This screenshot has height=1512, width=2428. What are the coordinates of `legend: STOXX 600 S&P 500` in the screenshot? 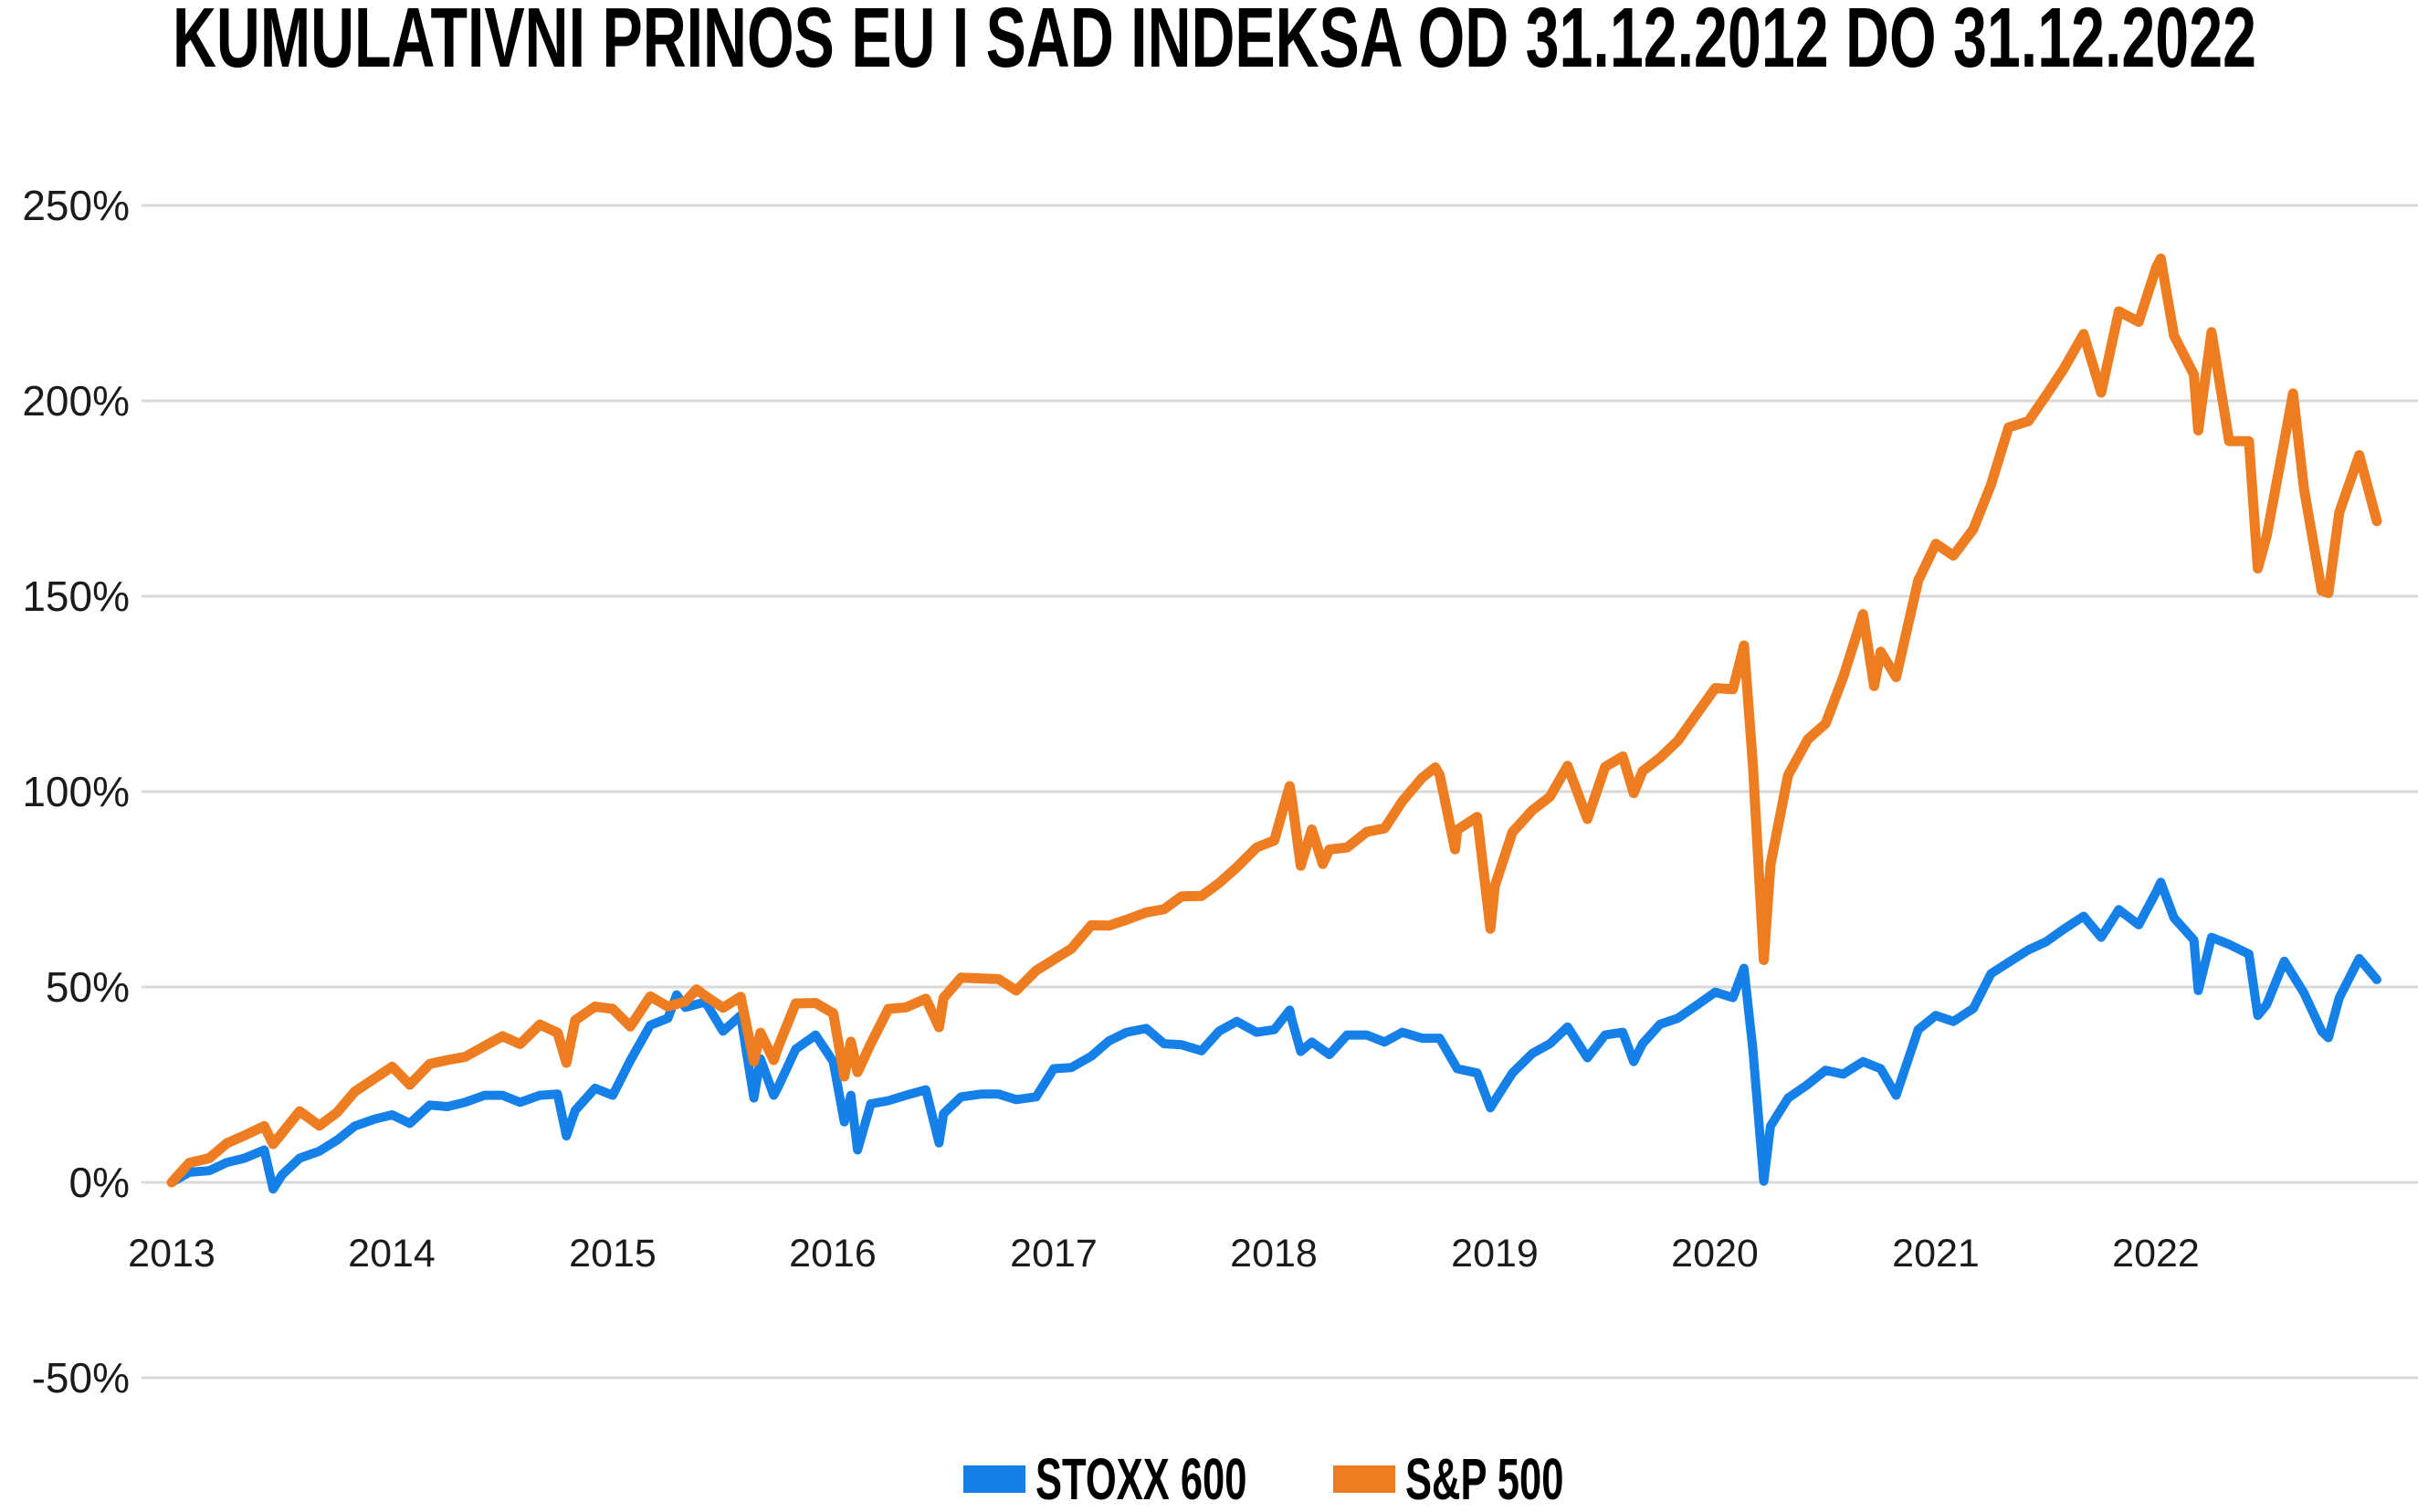 It's located at (1263, 1479).